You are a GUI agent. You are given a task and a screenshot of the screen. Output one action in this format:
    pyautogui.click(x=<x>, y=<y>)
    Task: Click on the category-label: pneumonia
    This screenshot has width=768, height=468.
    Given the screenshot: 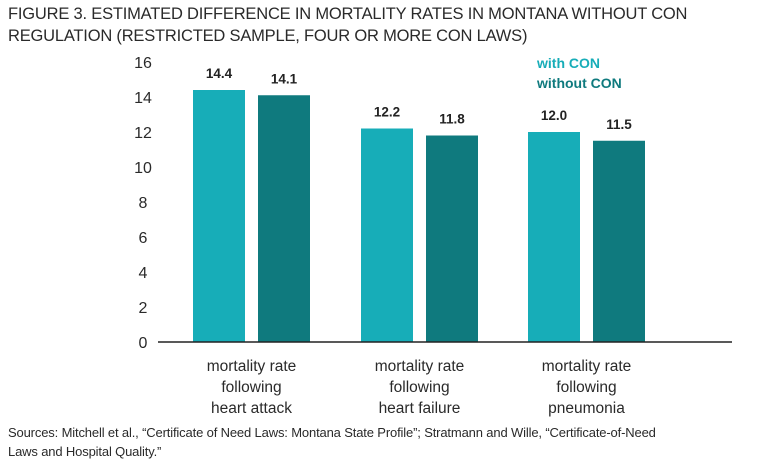 What is the action you would take?
    pyautogui.click(x=586, y=408)
    